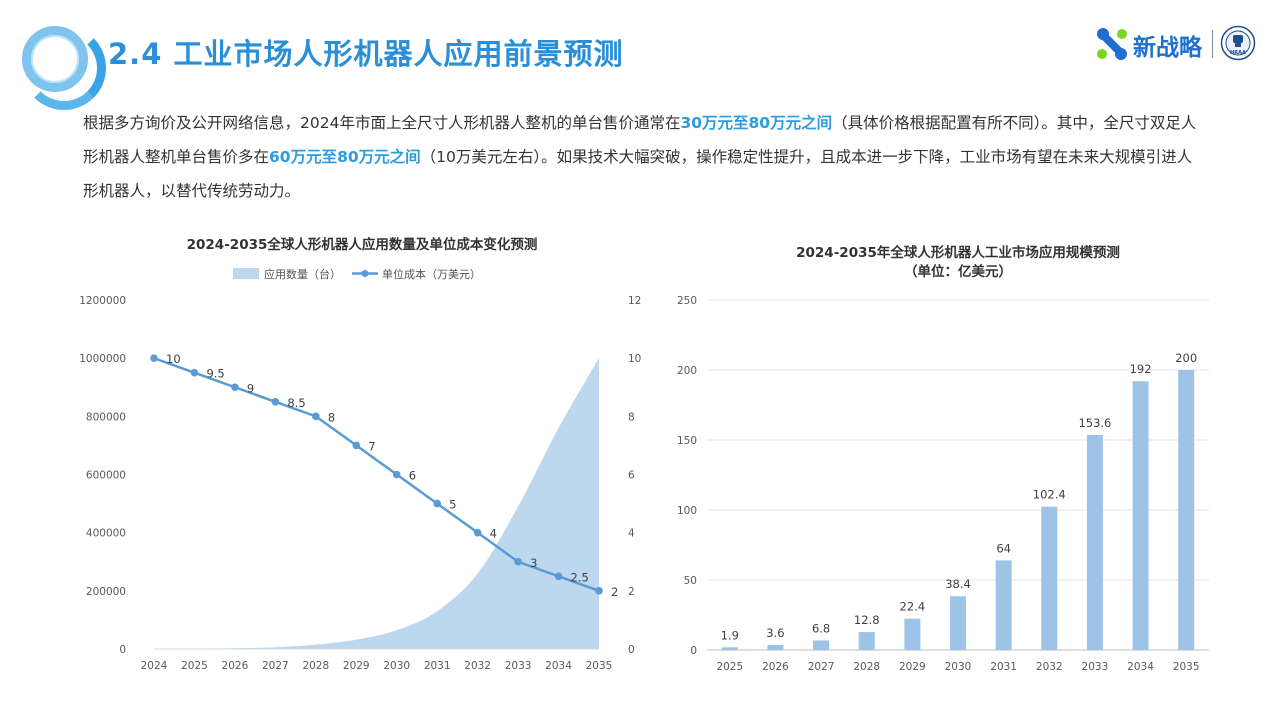 The width and height of the screenshot is (1280, 720). I want to click on x-tick-label: 2035, so click(1186, 667).